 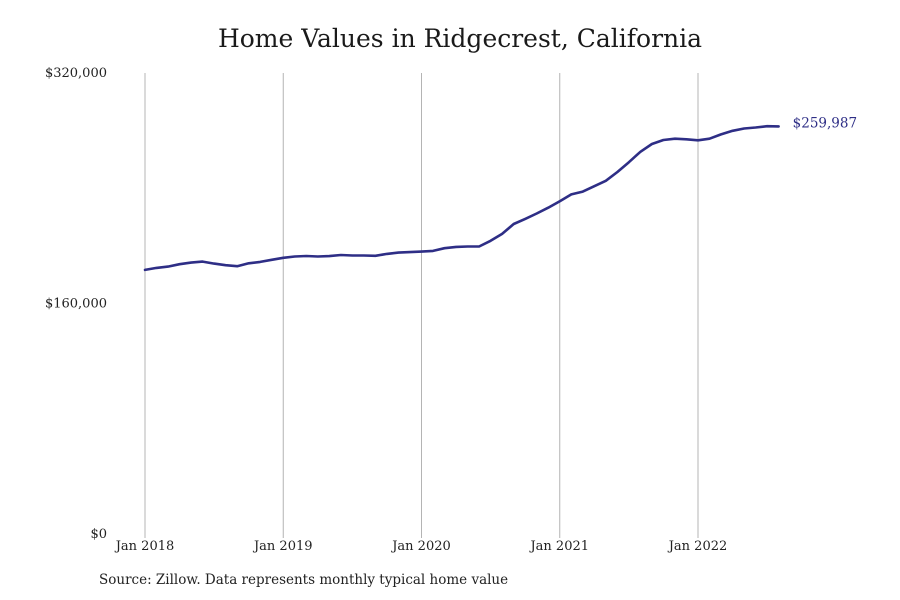 What do you see at coordinates (558, 546) in the screenshot?
I see `x-tick-label: Jan 2021` at bounding box center [558, 546].